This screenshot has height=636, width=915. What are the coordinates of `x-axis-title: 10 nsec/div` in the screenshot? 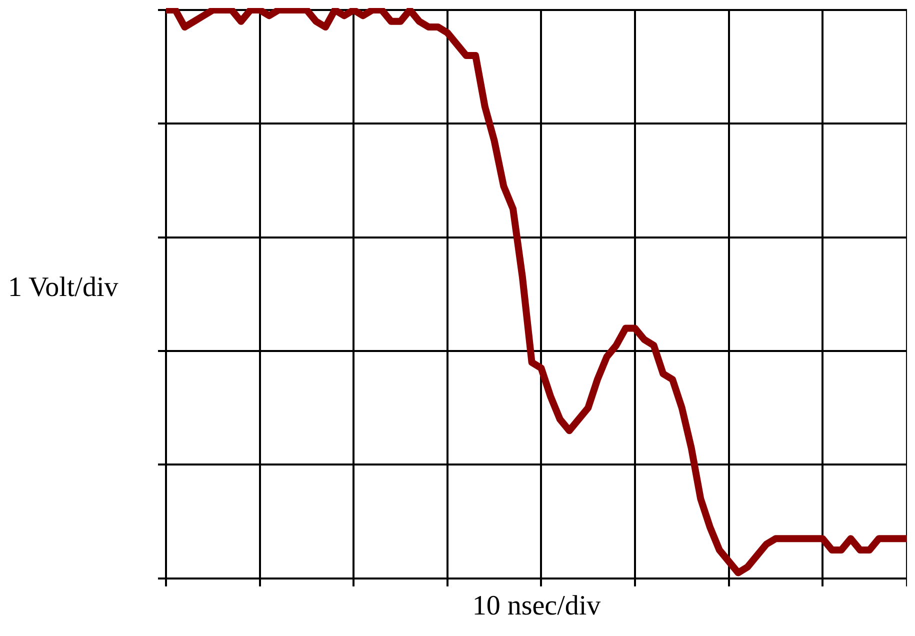 It's located at (536, 606).